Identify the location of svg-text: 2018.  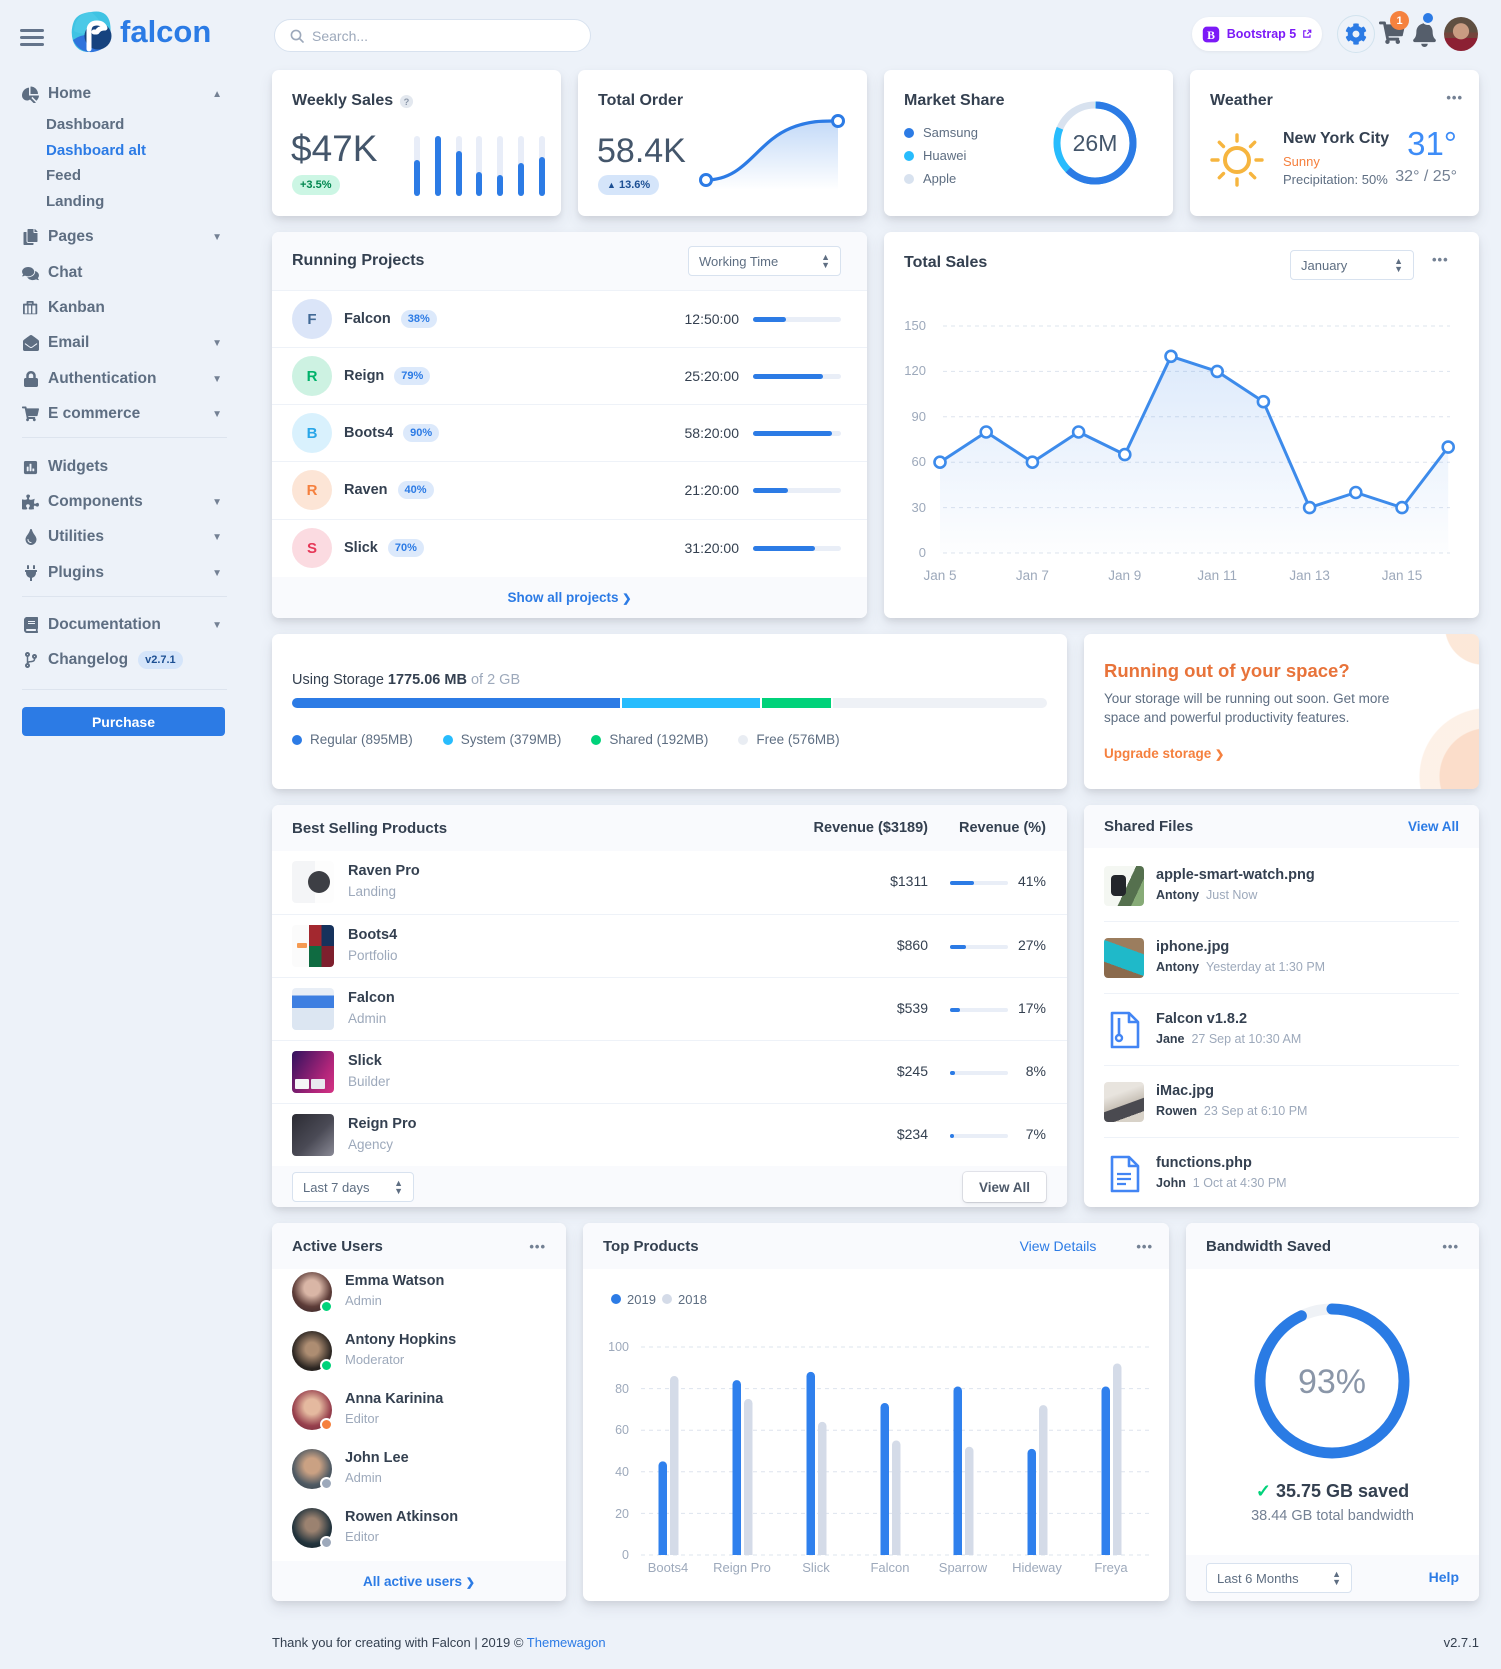
(692, 1299).